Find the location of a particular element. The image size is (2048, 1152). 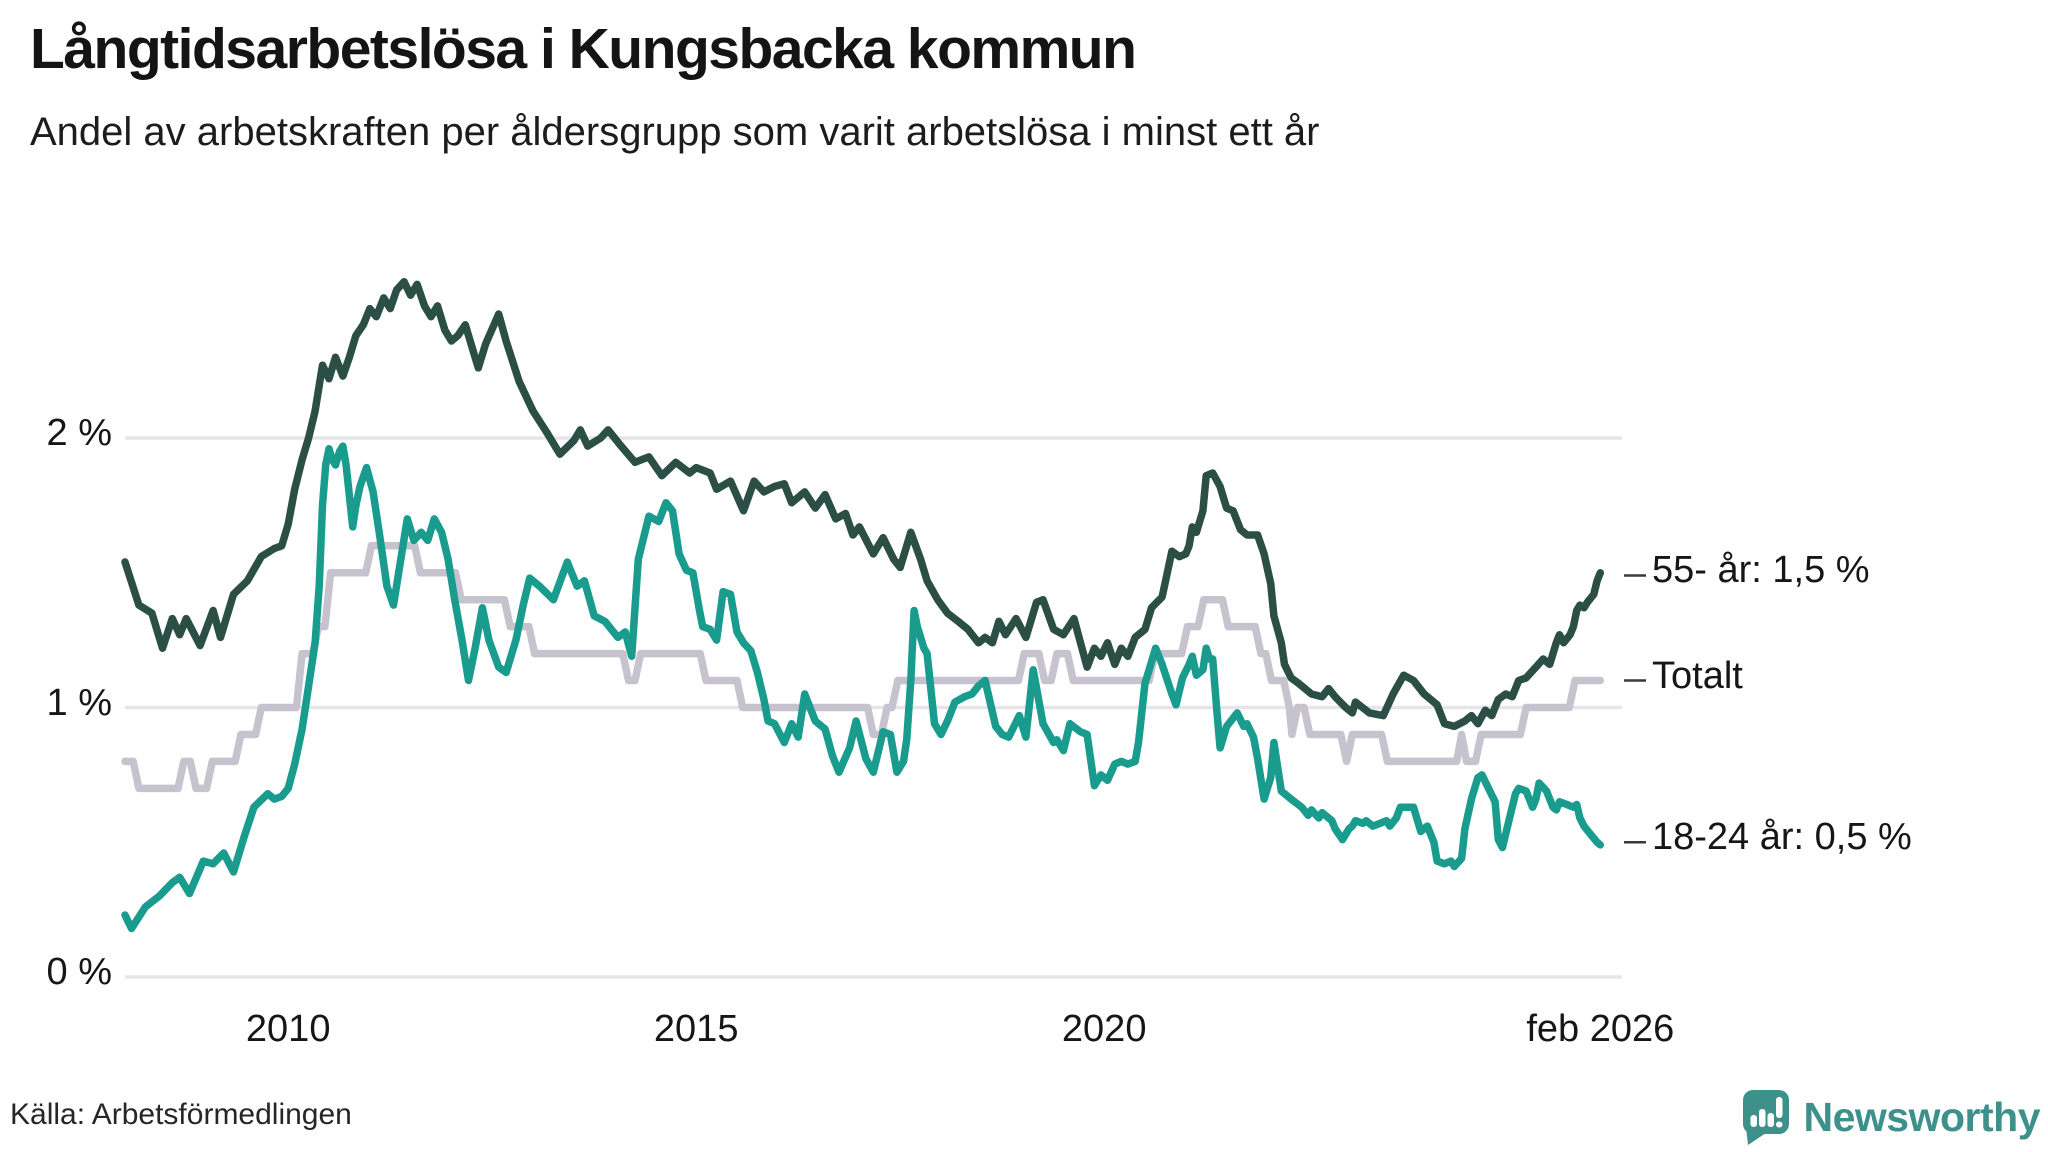

newsworthy-bubble-icon is located at coordinates (1765, 1117).